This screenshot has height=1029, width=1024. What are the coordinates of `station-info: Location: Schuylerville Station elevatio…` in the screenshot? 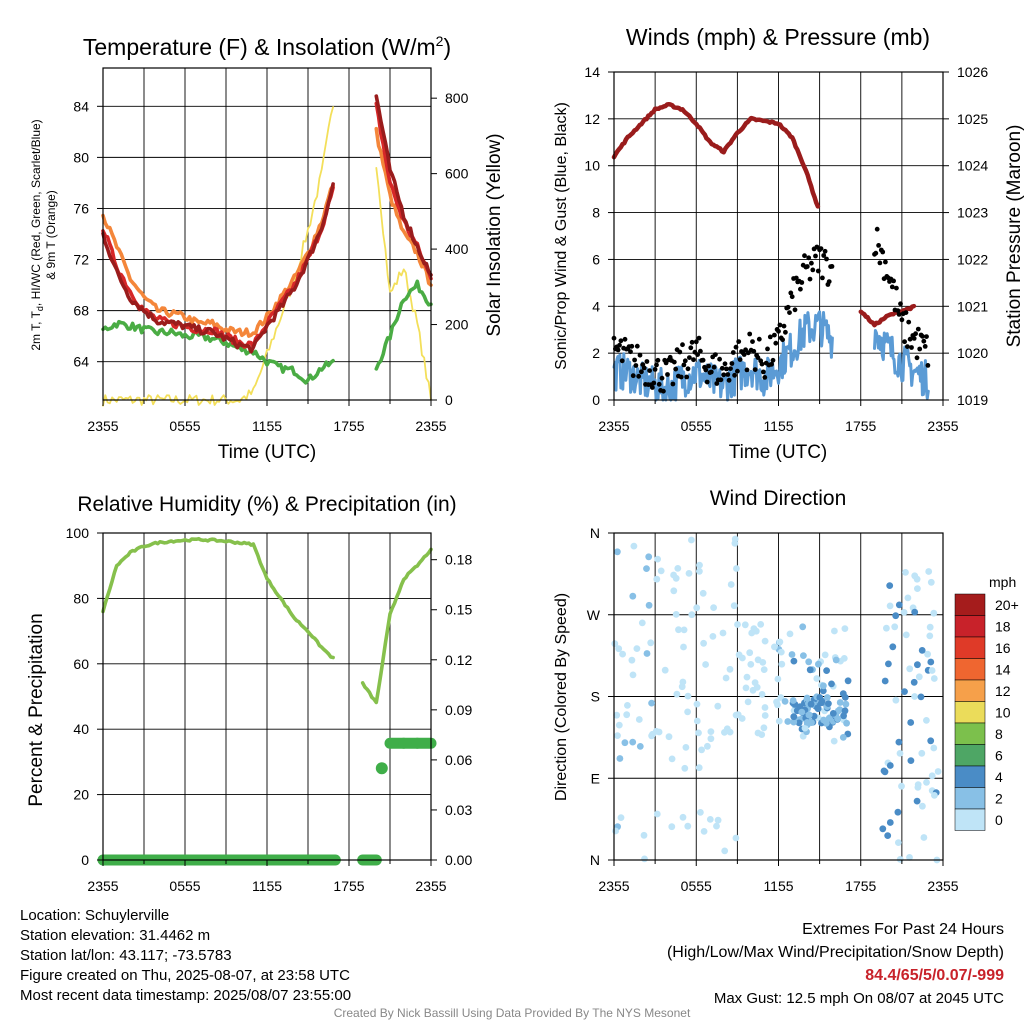 It's located at (185, 956).